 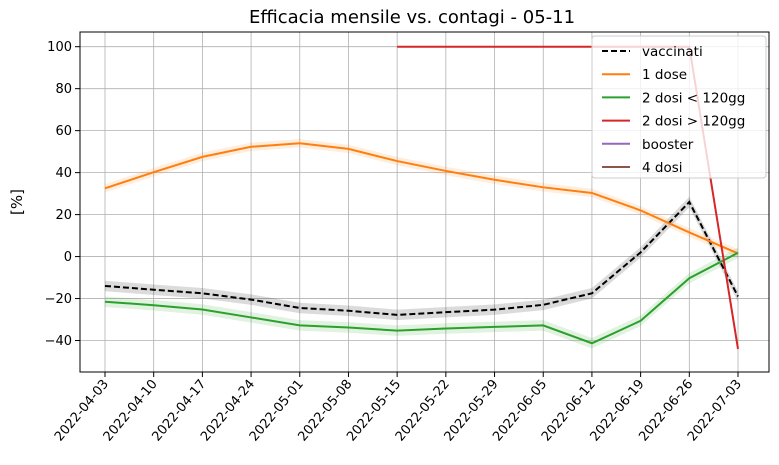 I want to click on legend-label: vaccinati, so click(x=672, y=52).